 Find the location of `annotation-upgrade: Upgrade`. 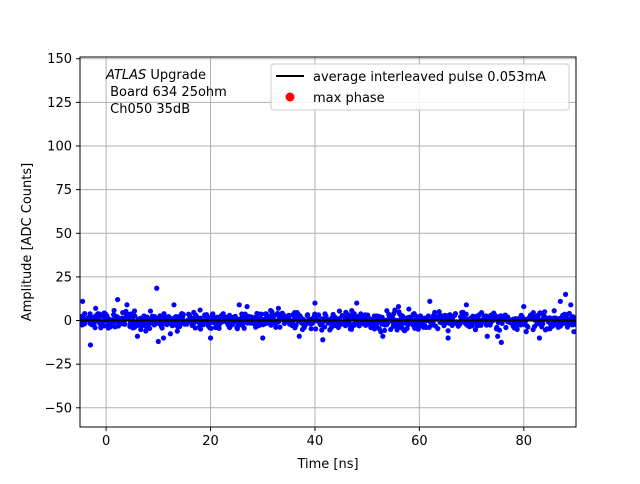

annotation-upgrade: Upgrade is located at coordinates (176, 75).